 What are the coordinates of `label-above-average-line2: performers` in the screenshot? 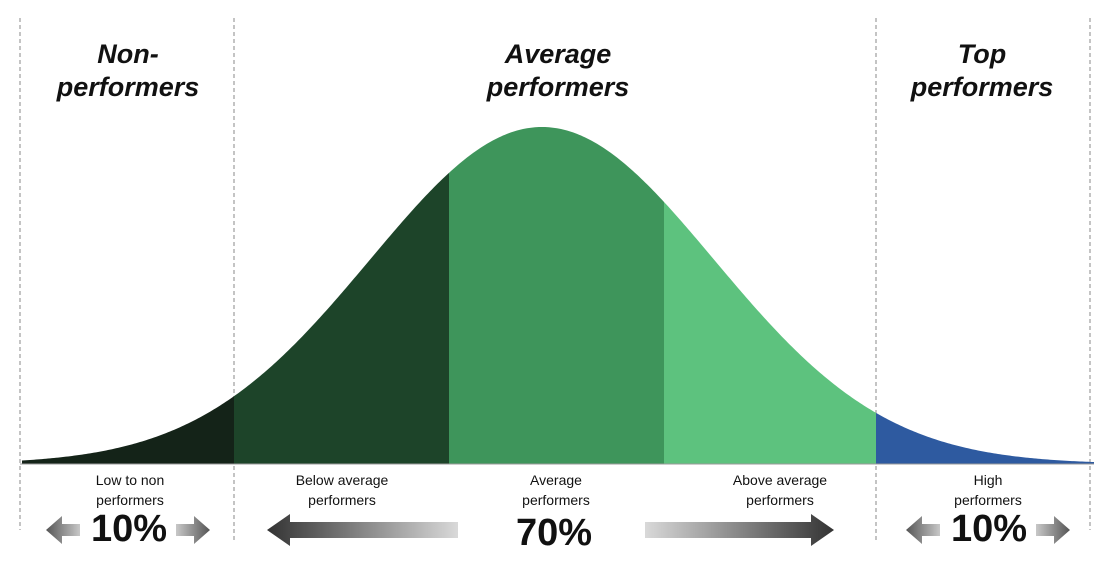 It's located at (780, 500).